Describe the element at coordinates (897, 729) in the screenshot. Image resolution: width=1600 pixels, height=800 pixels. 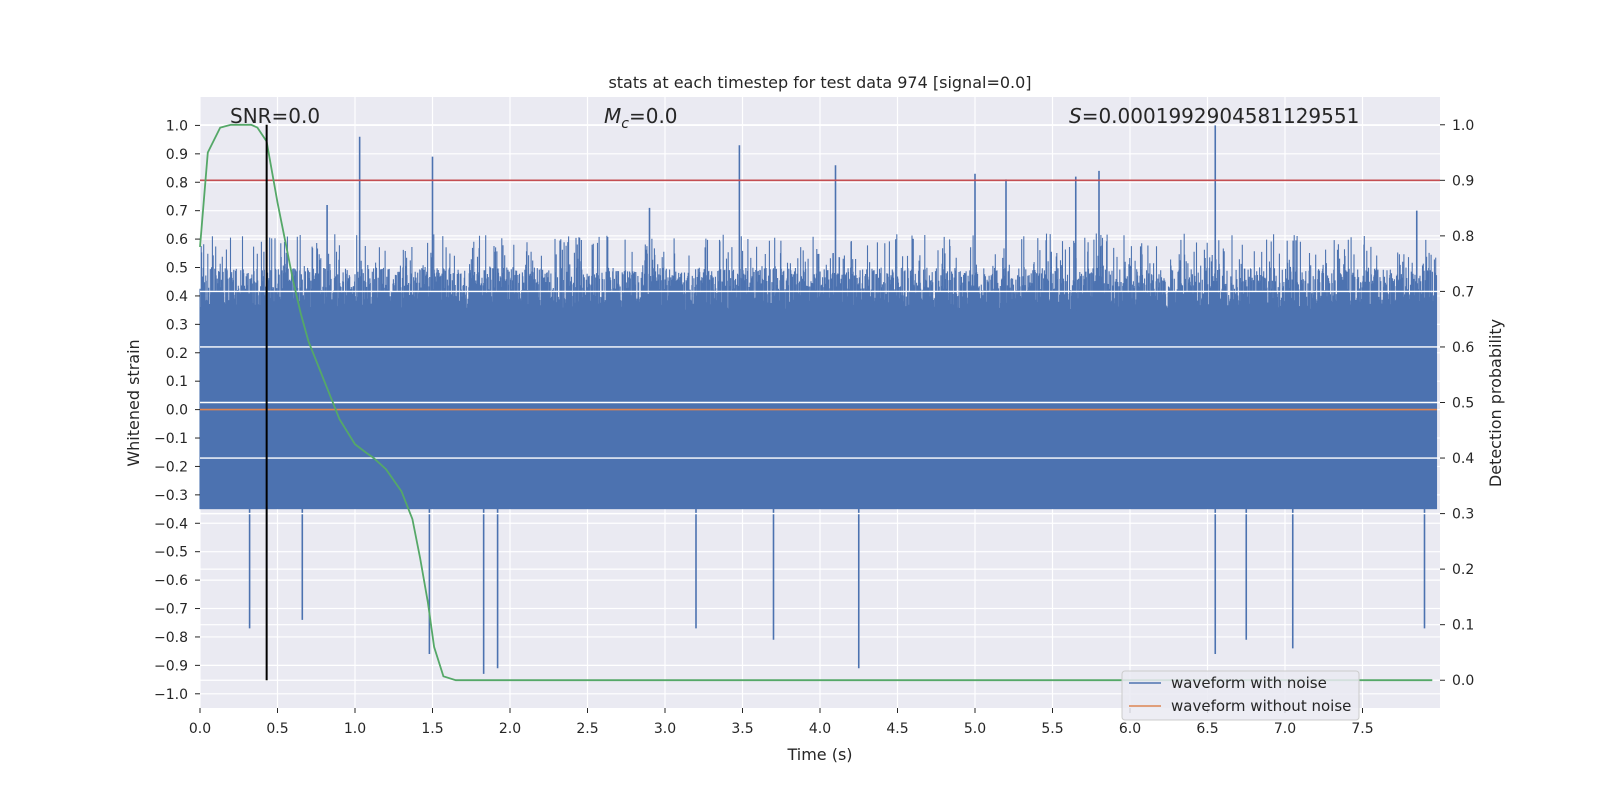
I see `x-tick-label: 4.5` at that location.